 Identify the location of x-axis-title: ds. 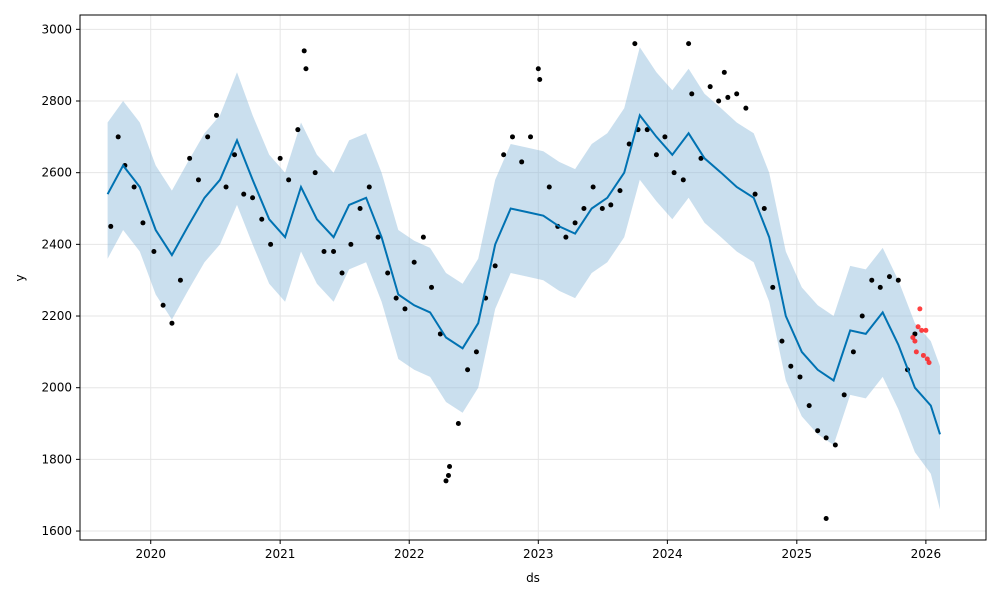
(533, 578).